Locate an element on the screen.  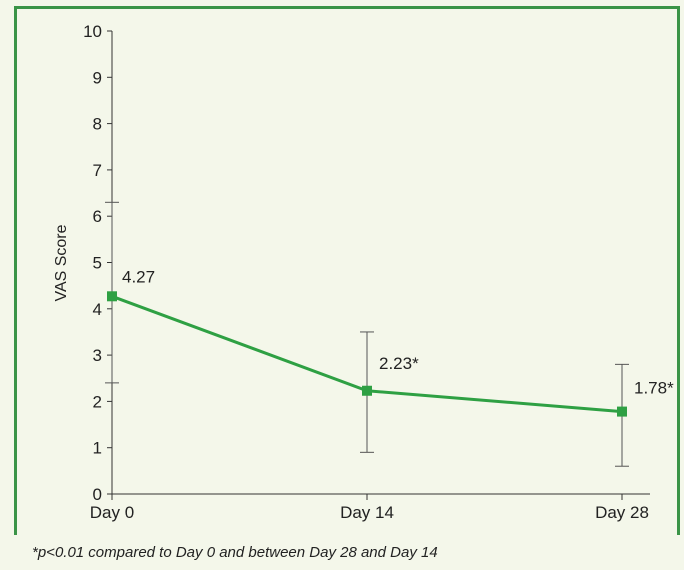
y-tick-label: 7 is located at coordinates (97, 170).